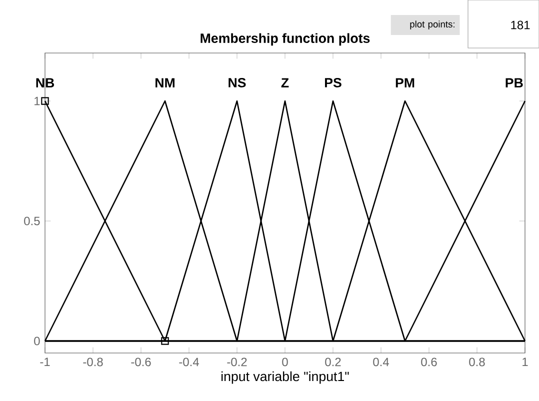  Describe the element at coordinates (165, 83) in the screenshot. I see `series-label: NM` at that location.